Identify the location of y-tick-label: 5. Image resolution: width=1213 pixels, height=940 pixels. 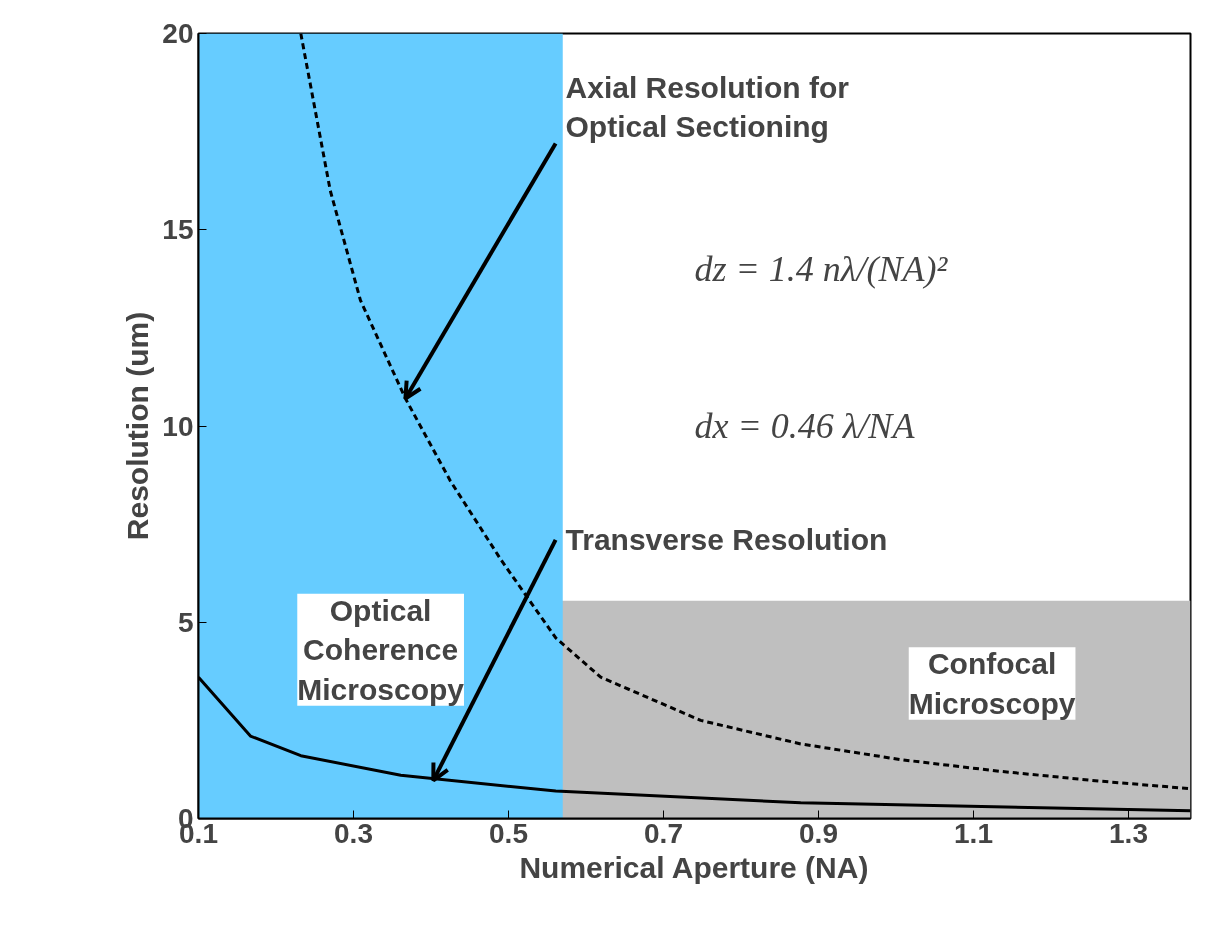
(185, 622).